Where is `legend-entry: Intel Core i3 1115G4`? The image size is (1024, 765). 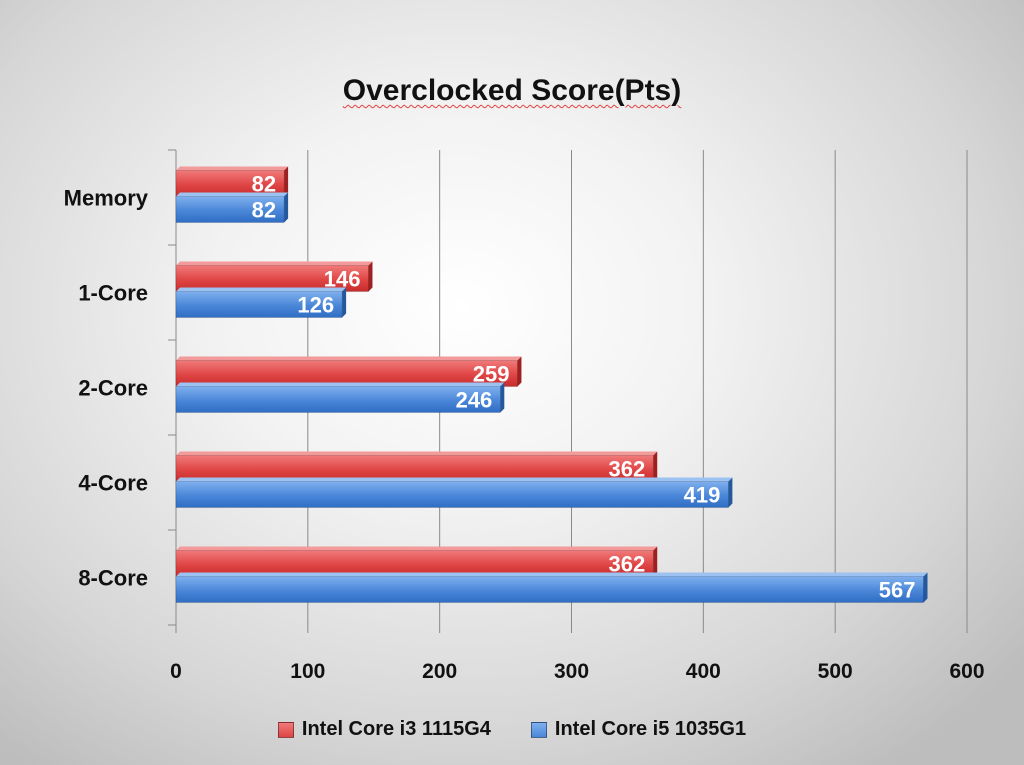 legend-entry: Intel Core i3 1115G4 is located at coordinates (384, 729).